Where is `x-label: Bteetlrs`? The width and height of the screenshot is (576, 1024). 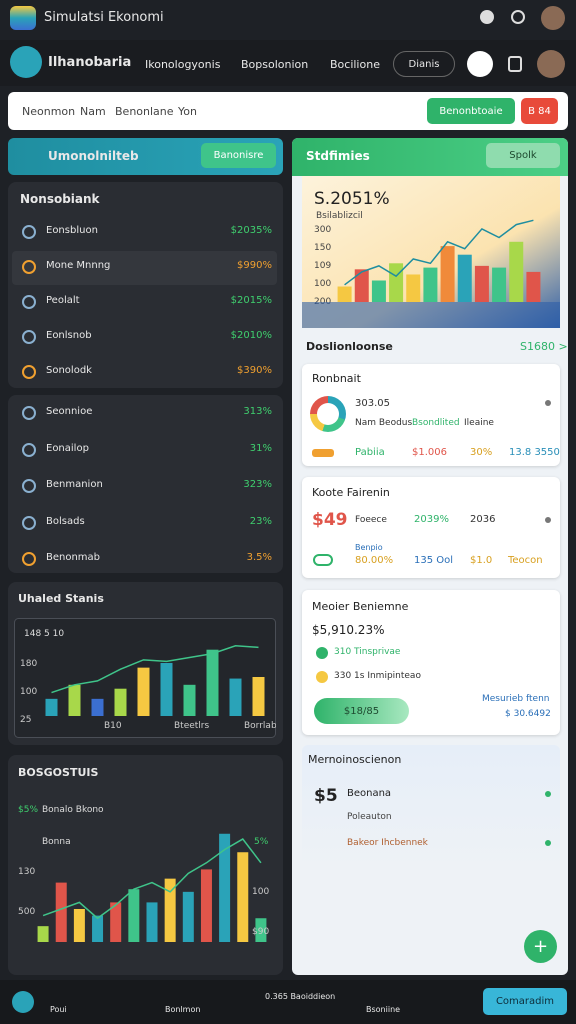
x-label: Bteetlrs is located at coordinates (192, 726).